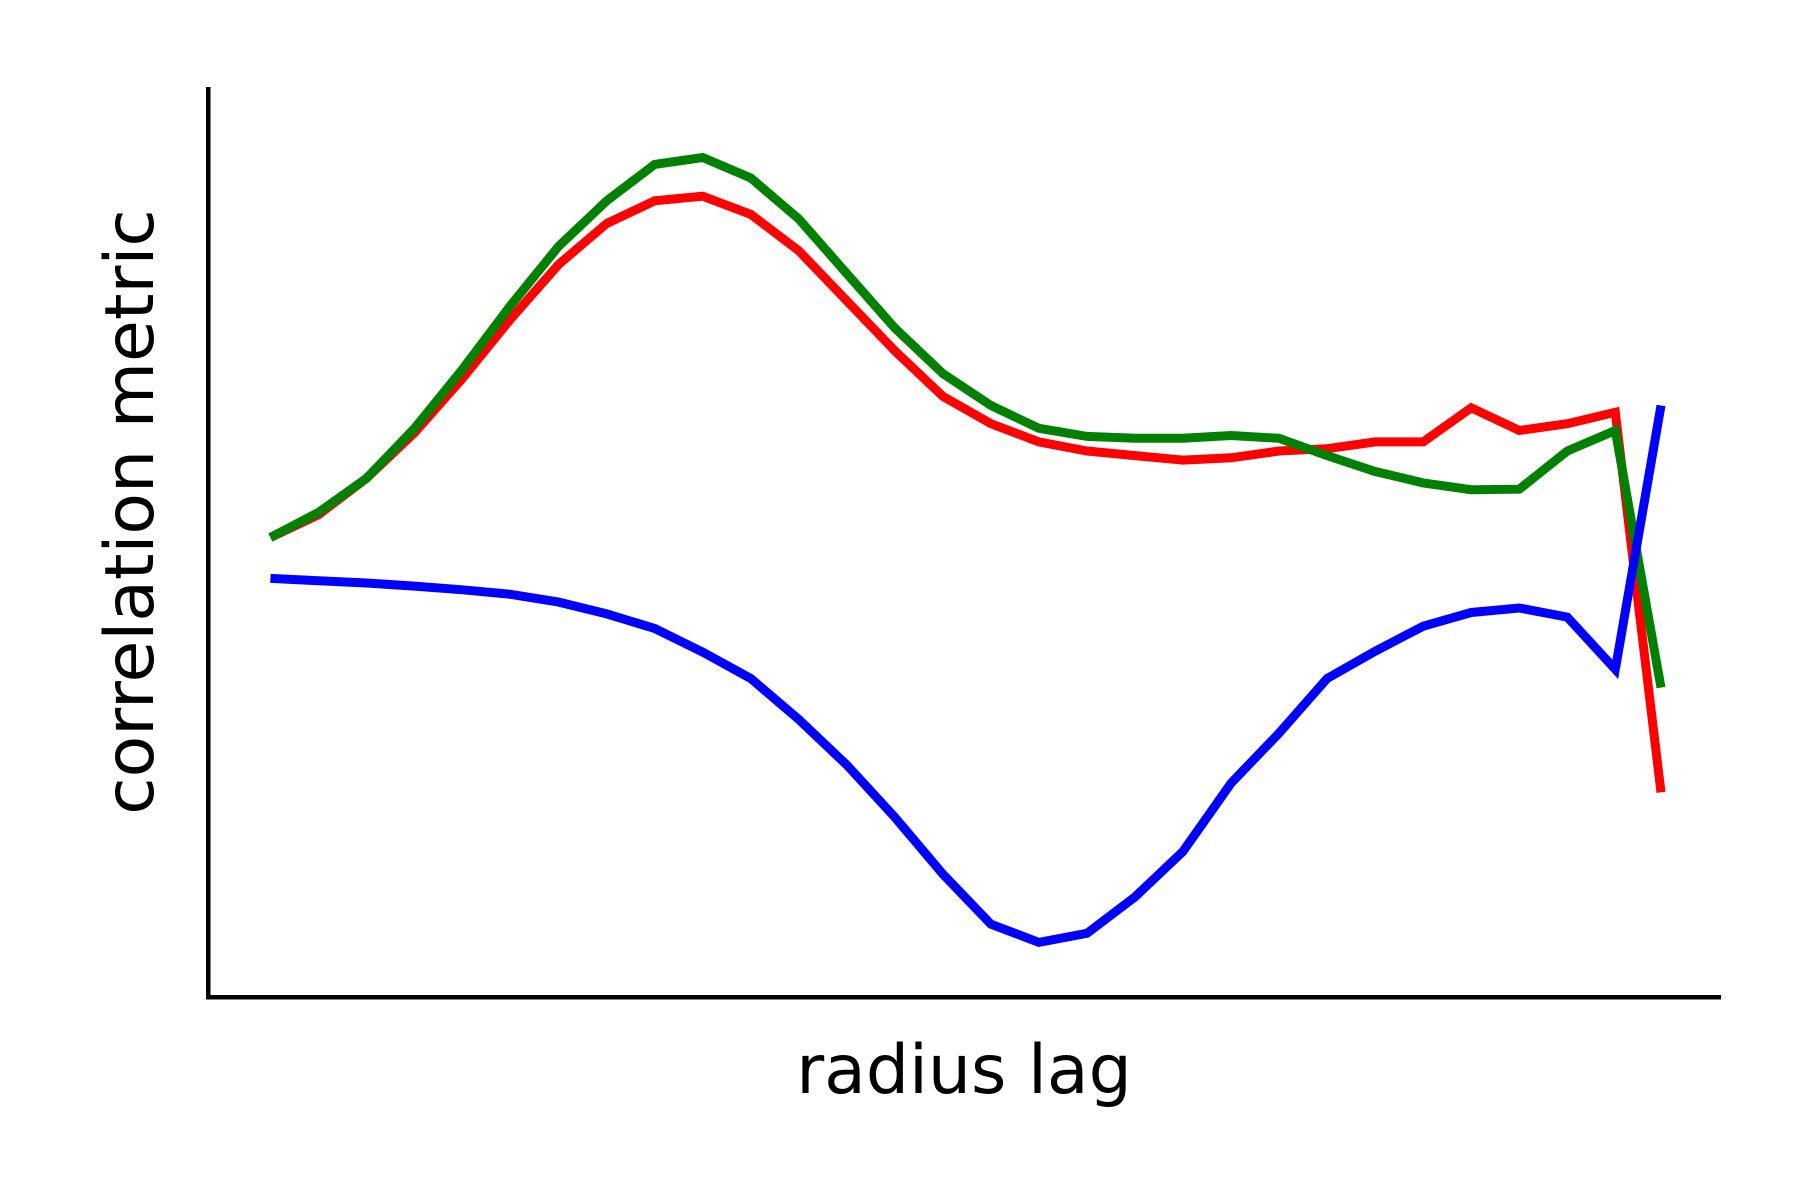  I want to click on y-axis-label: correlation metric, so click(130, 511).